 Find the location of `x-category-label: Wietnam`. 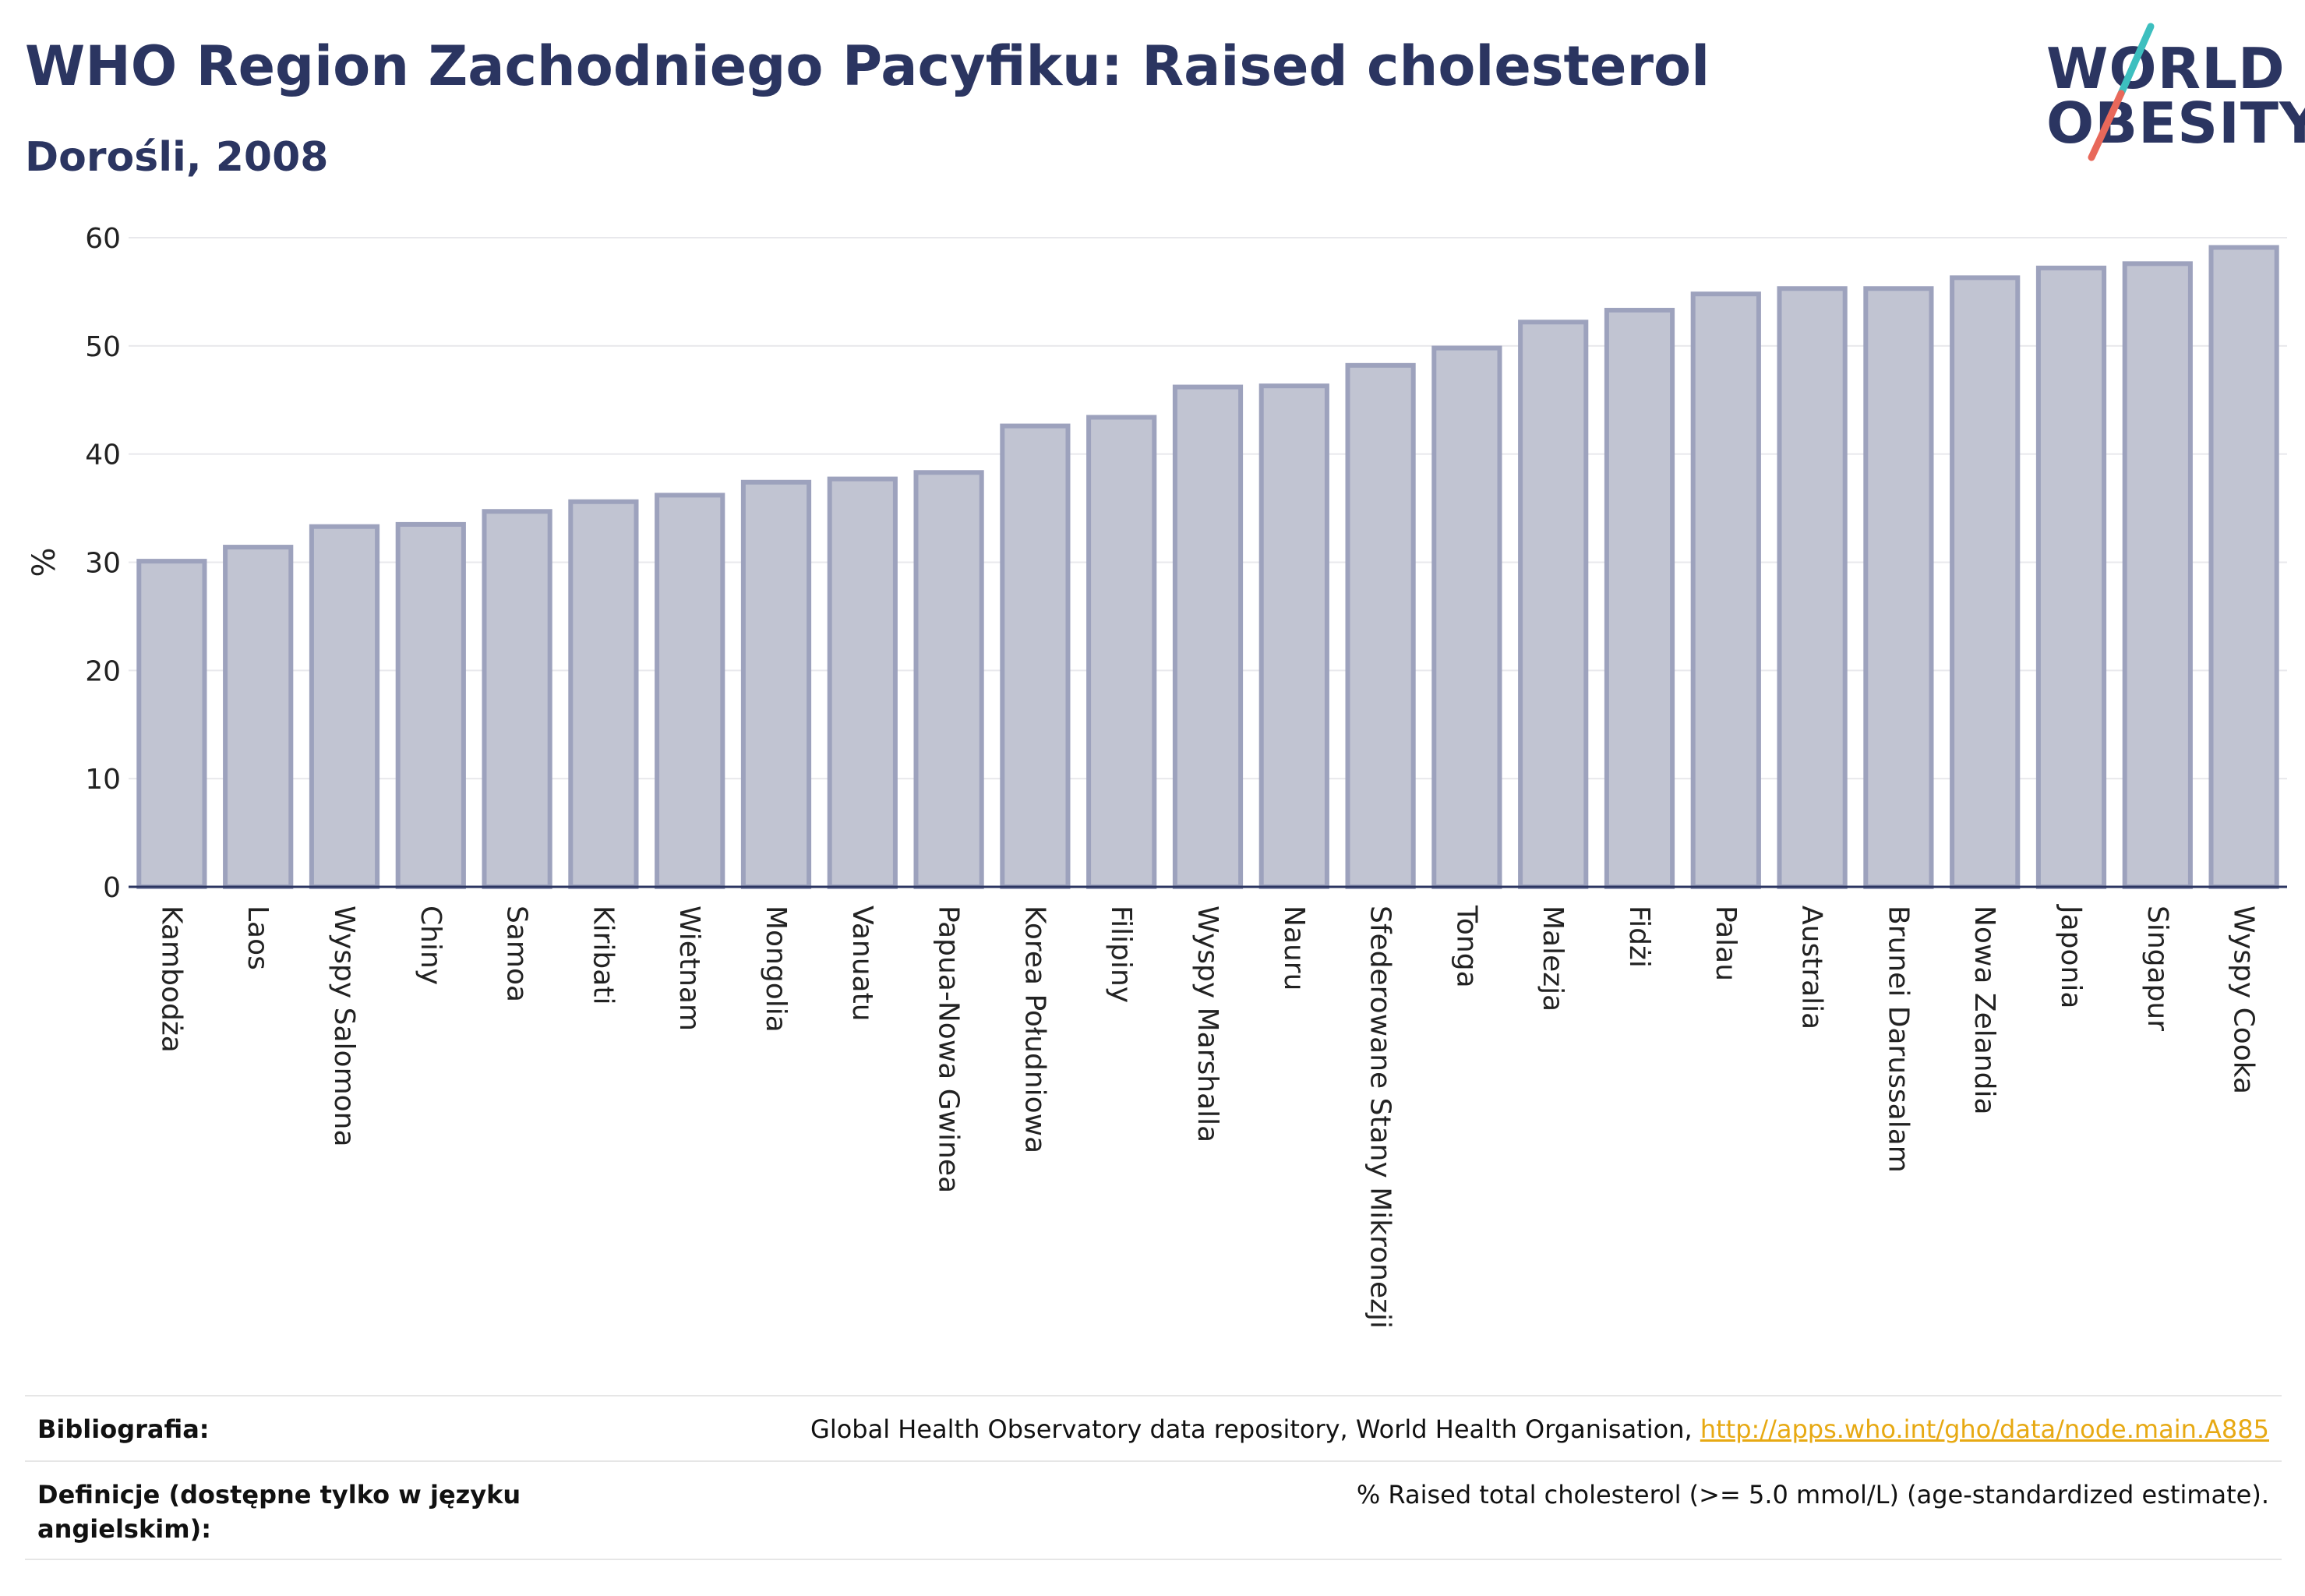

x-category-label: Wietnam is located at coordinates (689, 968).